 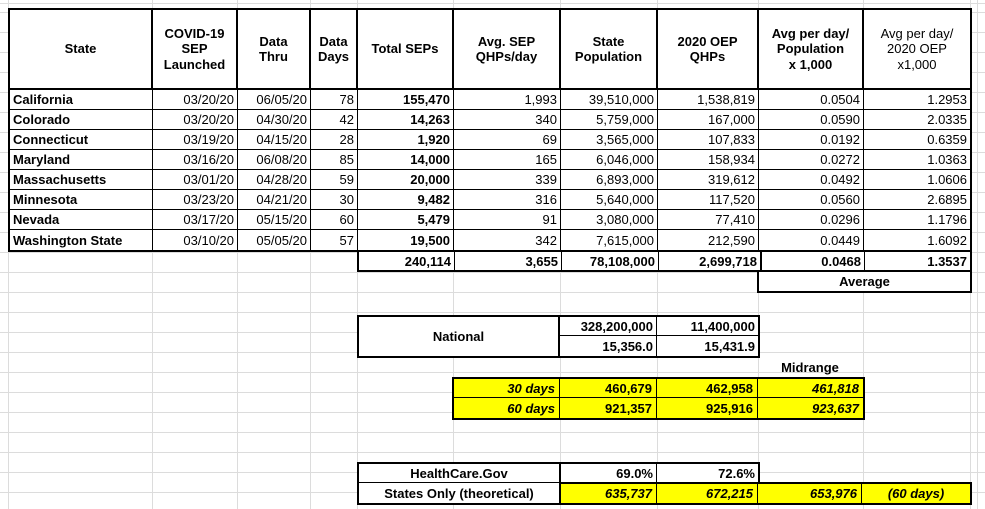 What do you see at coordinates (811, 140) in the screenshot?
I see `cell-avg_per_pop: 0.0192` at bounding box center [811, 140].